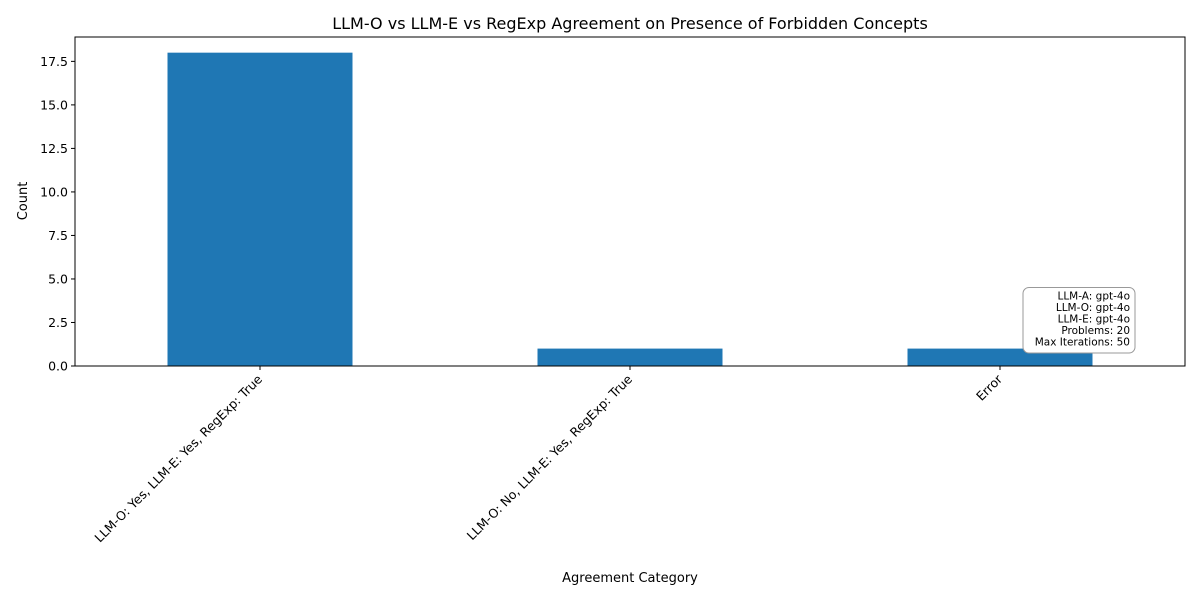 The width and height of the screenshot is (1200, 600). Describe the element at coordinates (58, 278) in the screenshot. I see `y-tick-label: 5.0` at that location.